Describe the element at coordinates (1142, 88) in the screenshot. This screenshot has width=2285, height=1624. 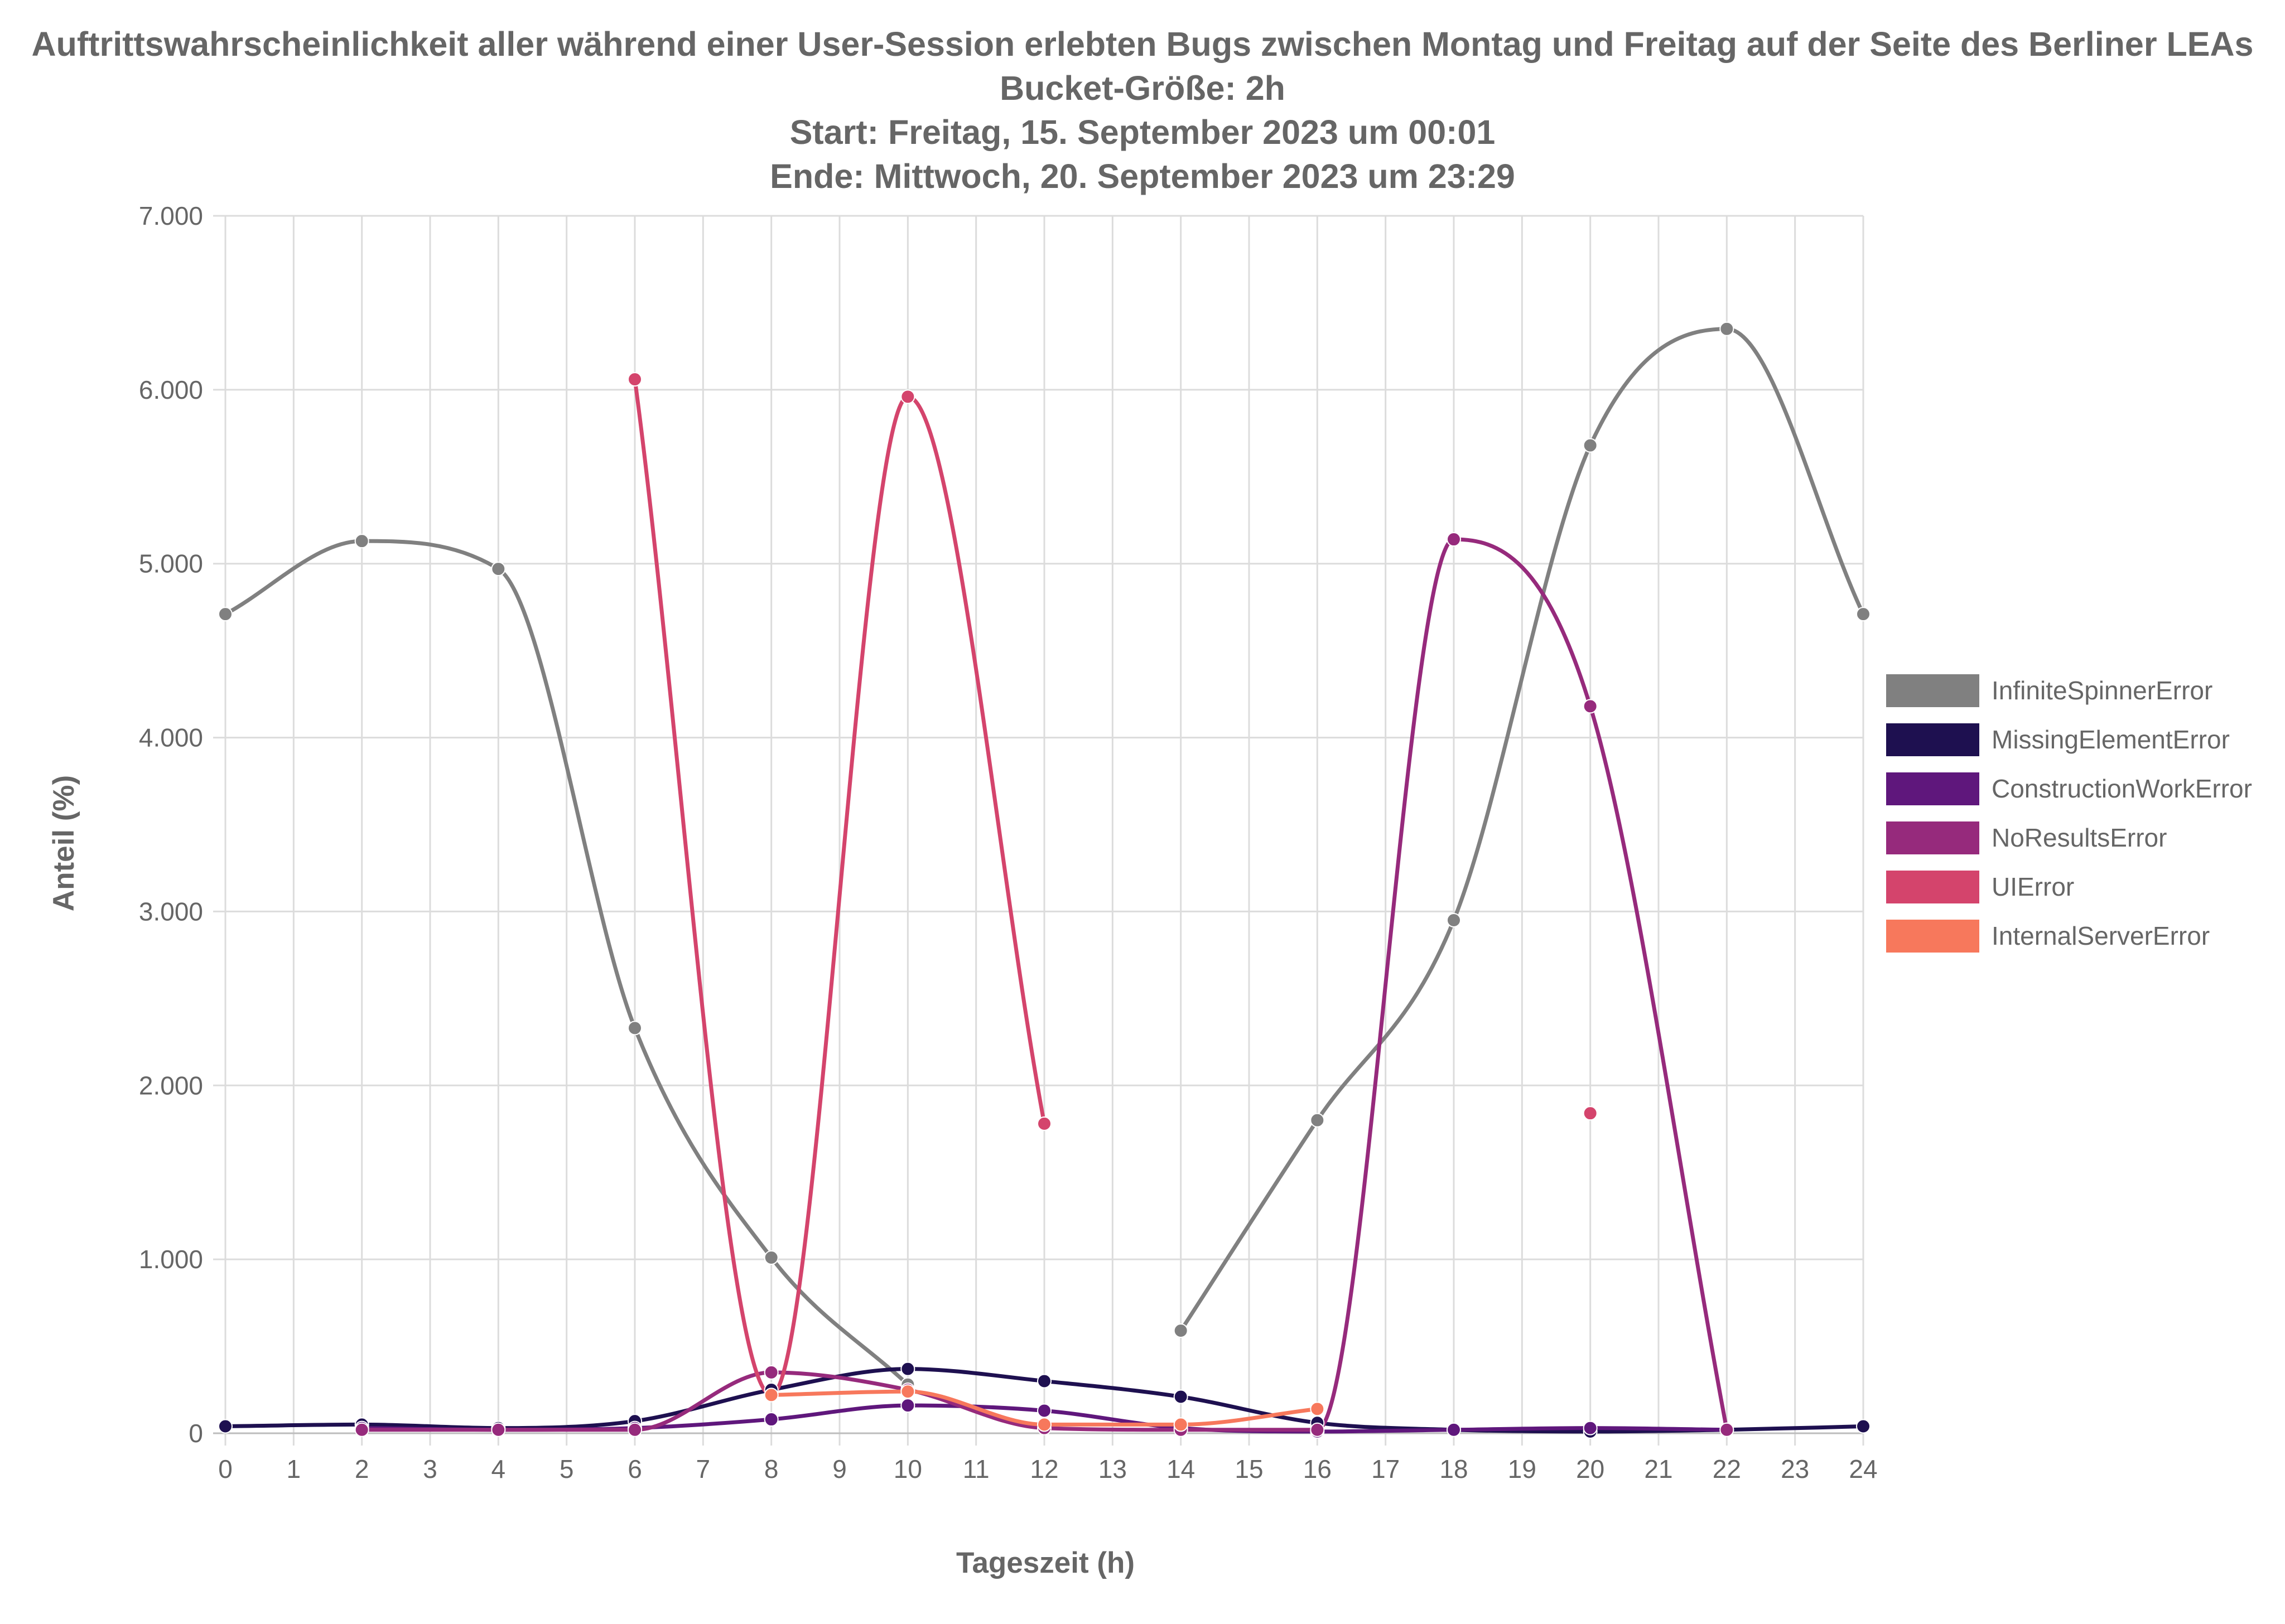
I see `chart-title-line-2: Bucket-Größe: 2h` at that location.